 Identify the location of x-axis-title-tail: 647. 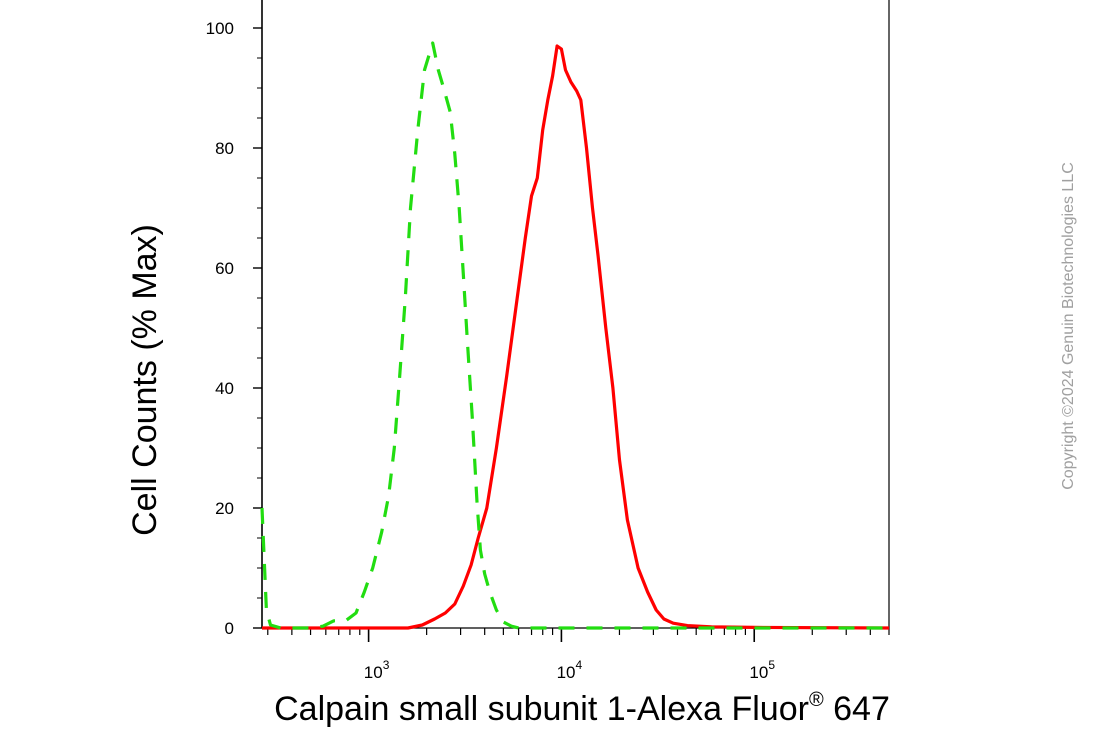
(857, 709).